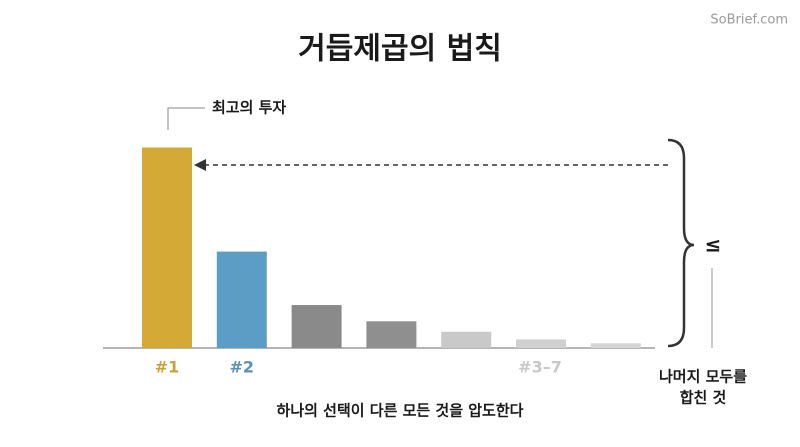  I want to click on caption: 하나의 선택이 다른 모든 것을 압도한다, so click(400, 411).